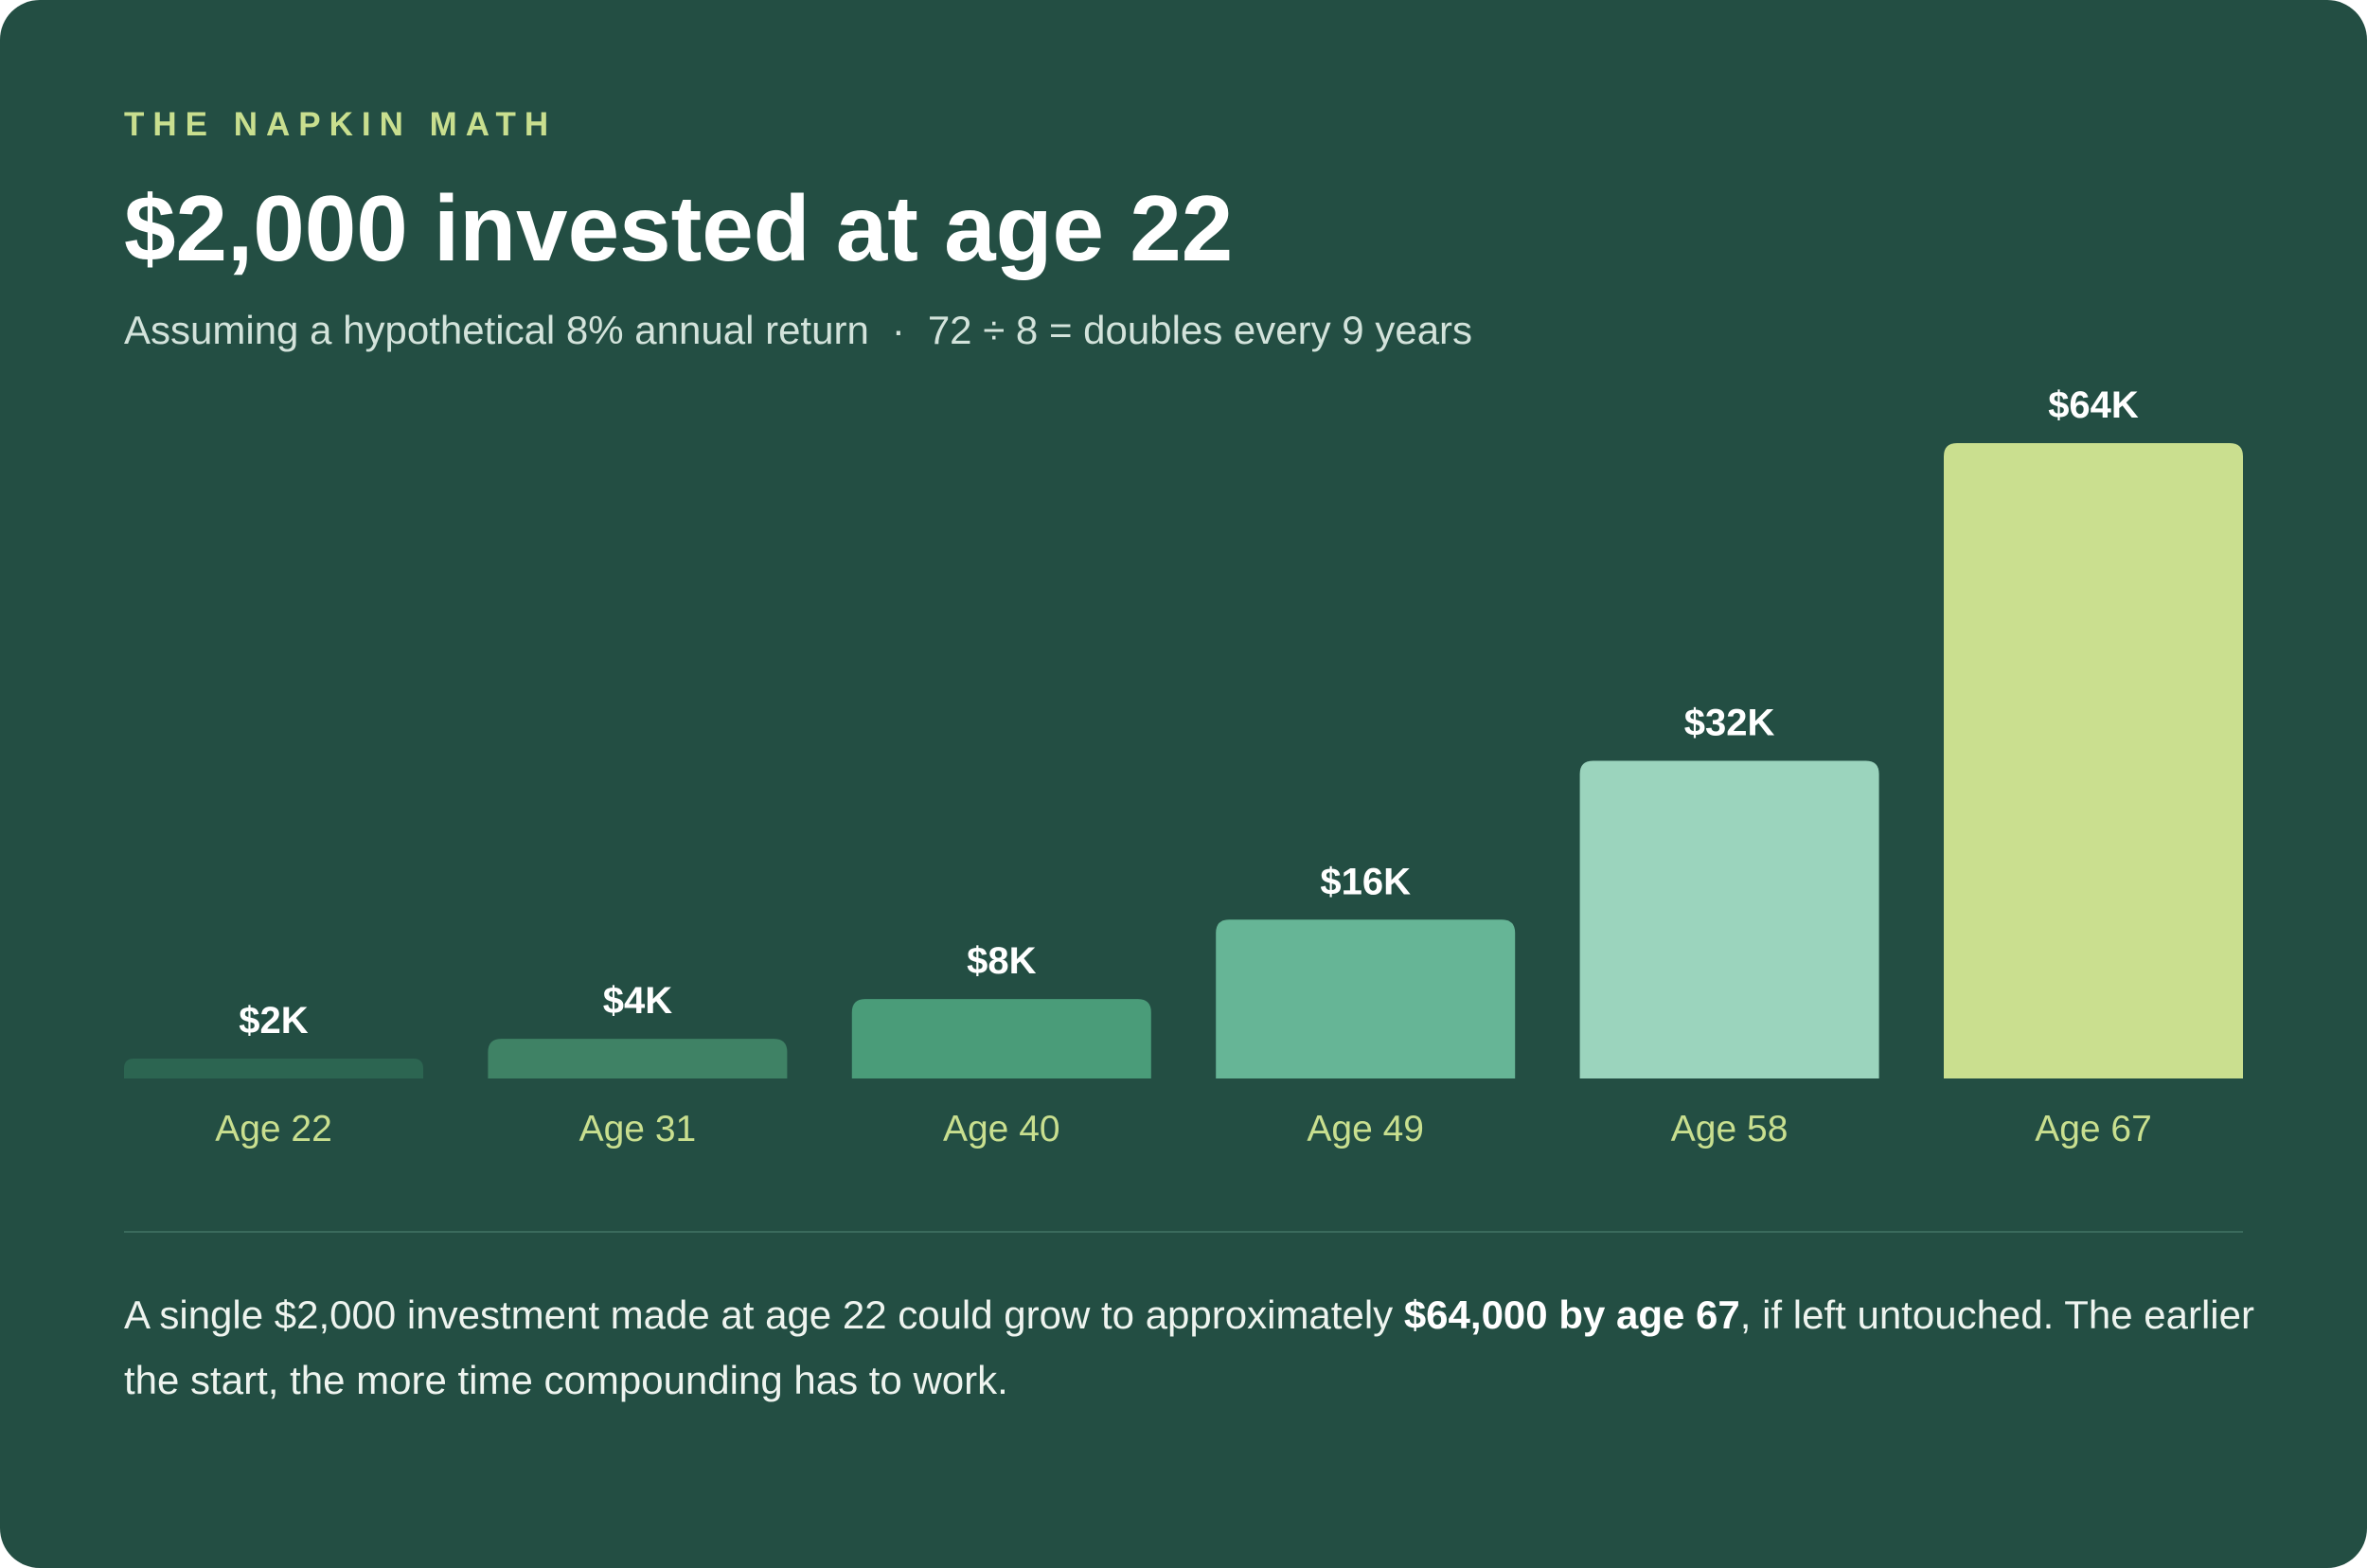 The width and height of the screenshot is (2367, 1568). What do you see at coordinates (2093, 1129) in the screenshot?
I see `category-label: Age 67` at bounding box center [2093, 1129].